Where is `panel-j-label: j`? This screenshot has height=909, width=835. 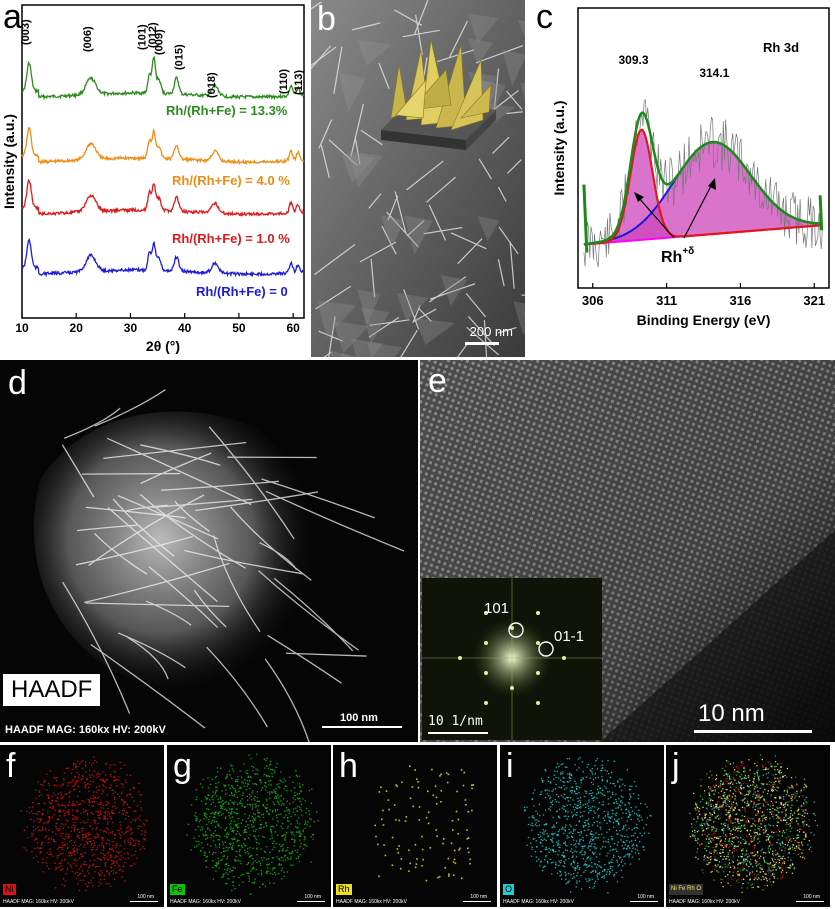
panel-j-label: j is located at coordinates (676, 766).